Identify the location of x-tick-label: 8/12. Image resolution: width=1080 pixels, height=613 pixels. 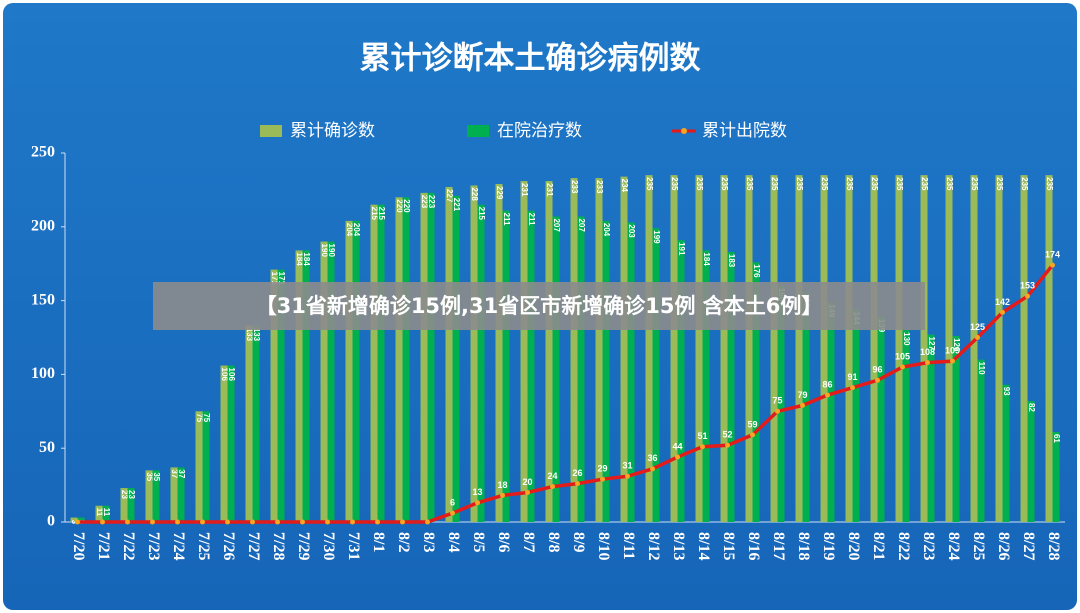
(653, 546).